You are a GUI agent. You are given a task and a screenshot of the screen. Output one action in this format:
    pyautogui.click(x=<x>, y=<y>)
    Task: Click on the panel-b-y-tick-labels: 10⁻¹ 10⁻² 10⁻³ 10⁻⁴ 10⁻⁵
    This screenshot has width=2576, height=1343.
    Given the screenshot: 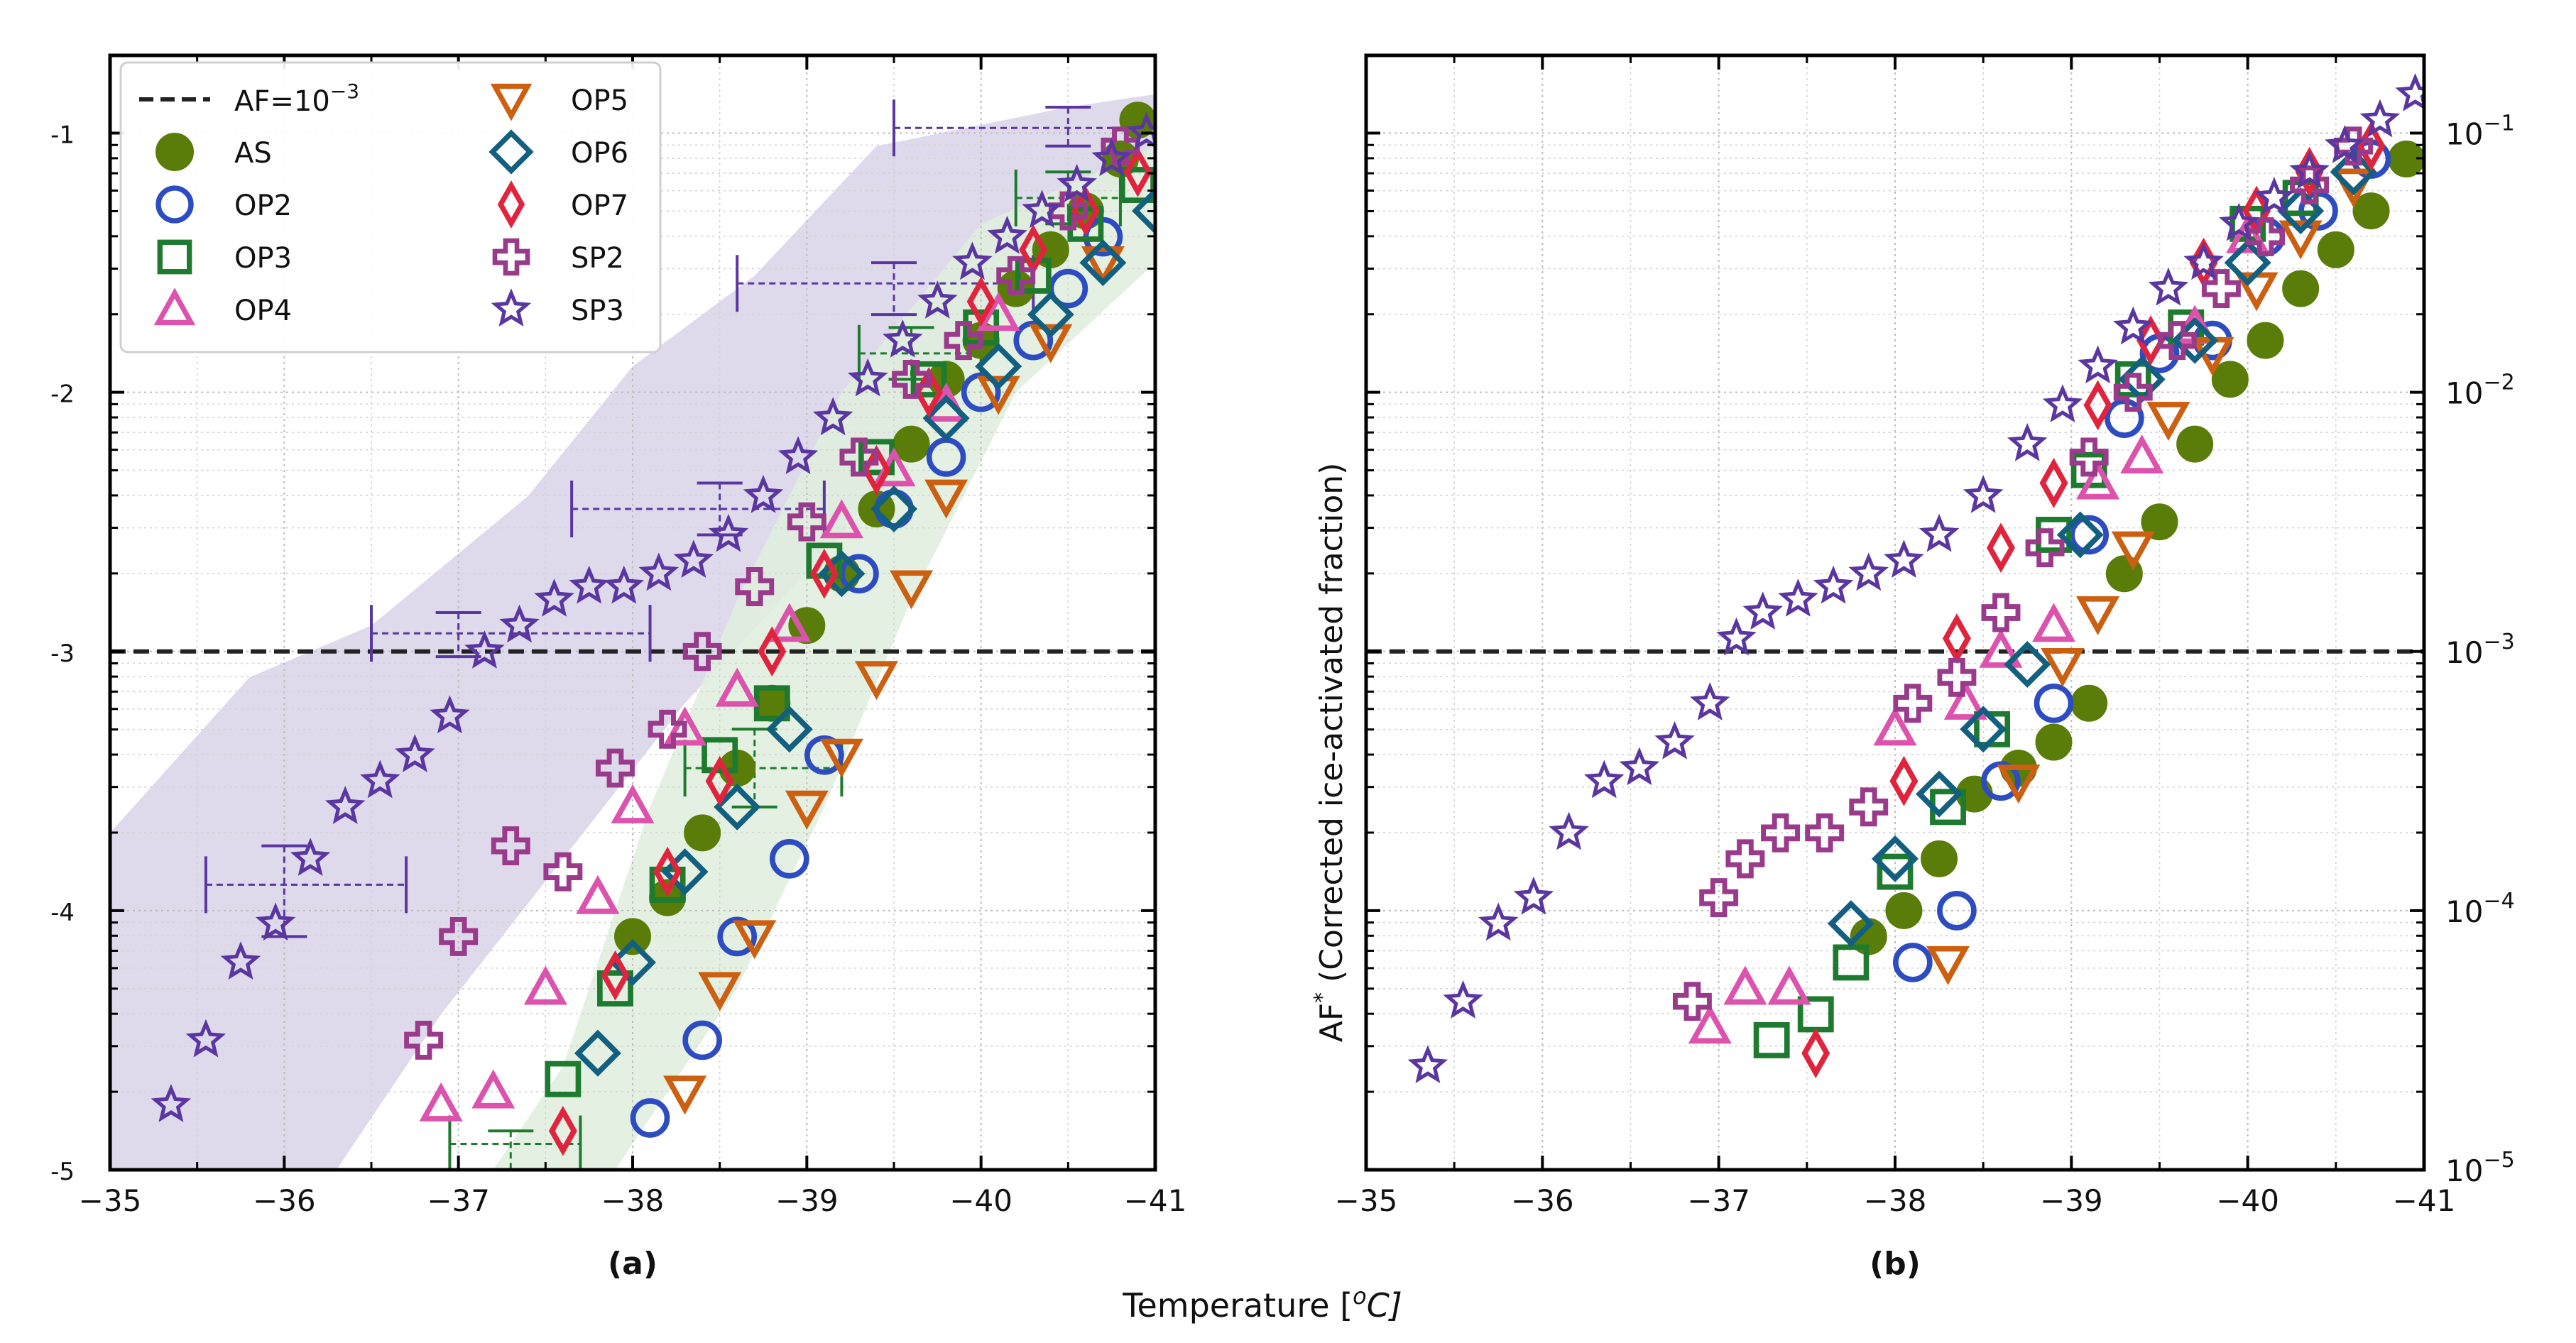 What is the action you would take?
    pyautogui.click(x=2480, y=649)
    